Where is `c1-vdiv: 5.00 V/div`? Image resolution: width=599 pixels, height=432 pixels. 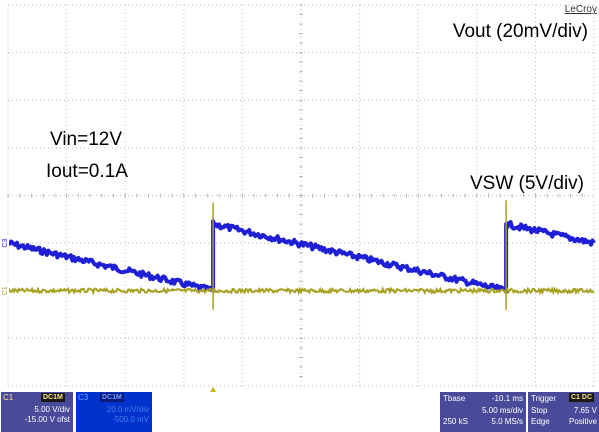
c1-vdiv: 5.00 V/div is located at coordinates (52, 409).